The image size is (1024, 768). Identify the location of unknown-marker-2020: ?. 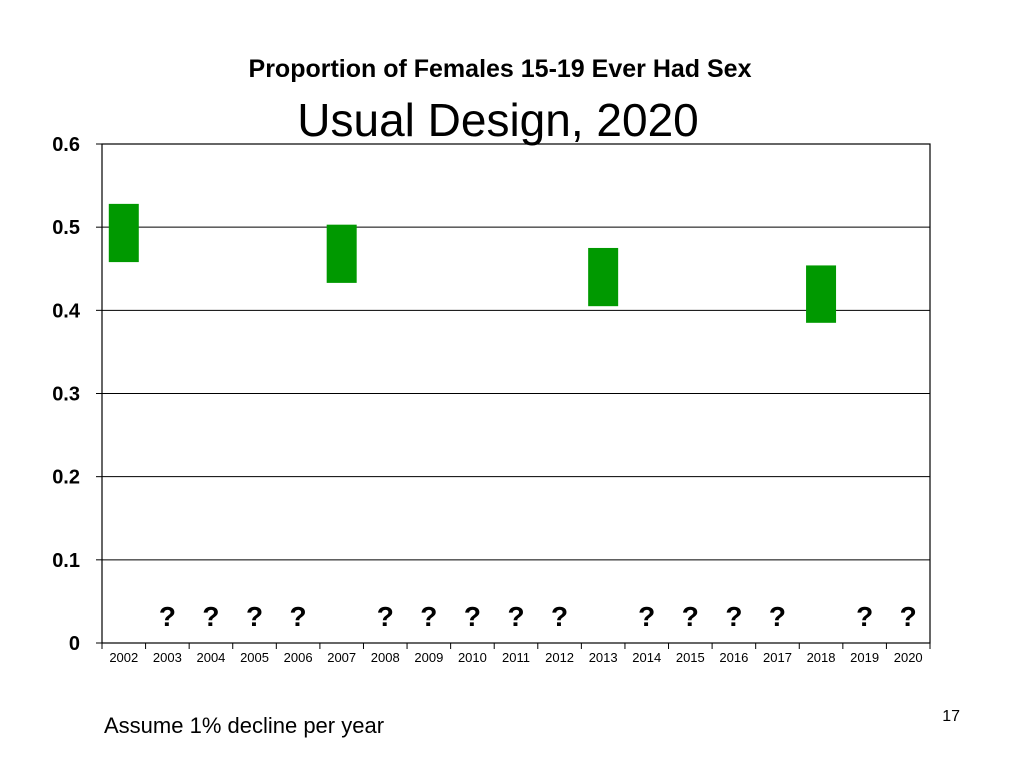
(908, 616).